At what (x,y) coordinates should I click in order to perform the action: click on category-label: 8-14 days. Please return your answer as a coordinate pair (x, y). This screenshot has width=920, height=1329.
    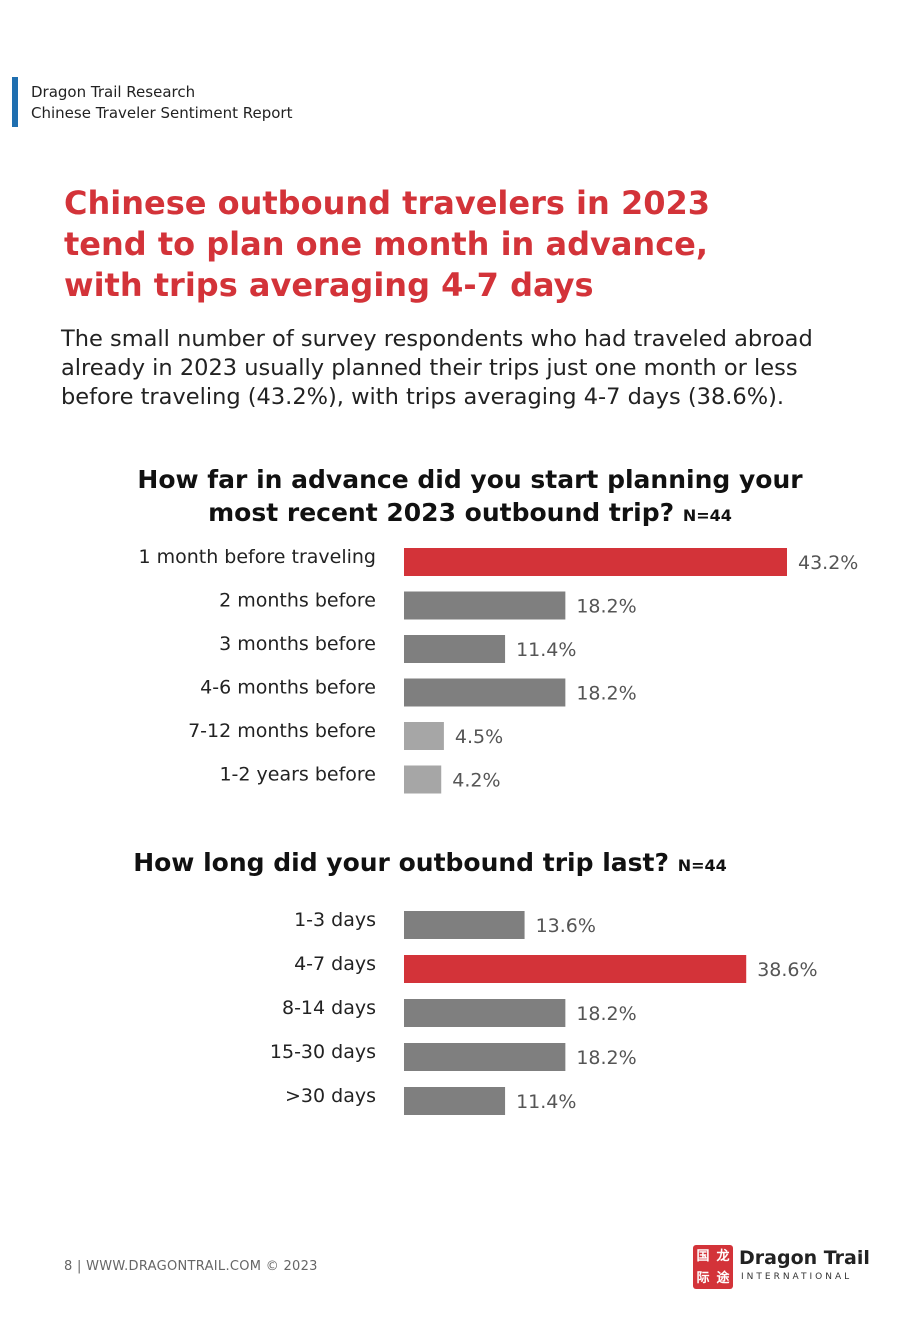
    Looking at the image, I should click on (329, 1008).